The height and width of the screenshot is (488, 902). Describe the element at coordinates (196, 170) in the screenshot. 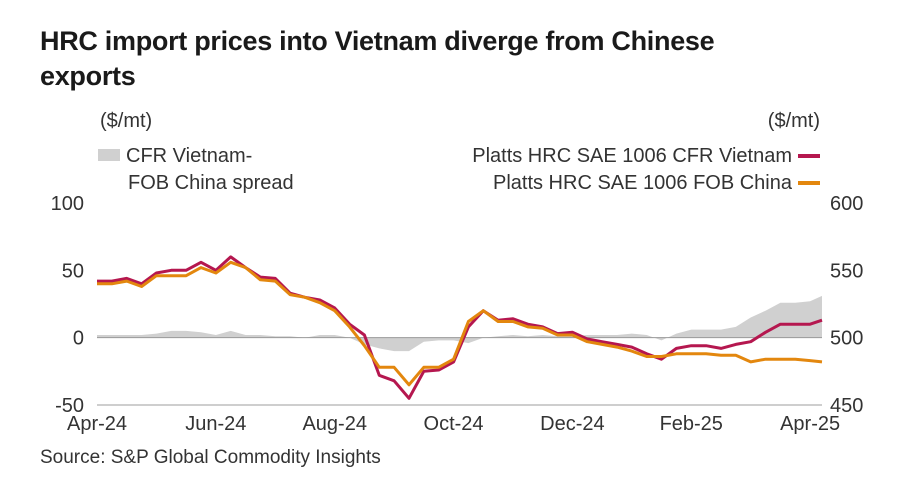

I see `legend-spread: CFR Vietnam- FOB China spread` at that location.